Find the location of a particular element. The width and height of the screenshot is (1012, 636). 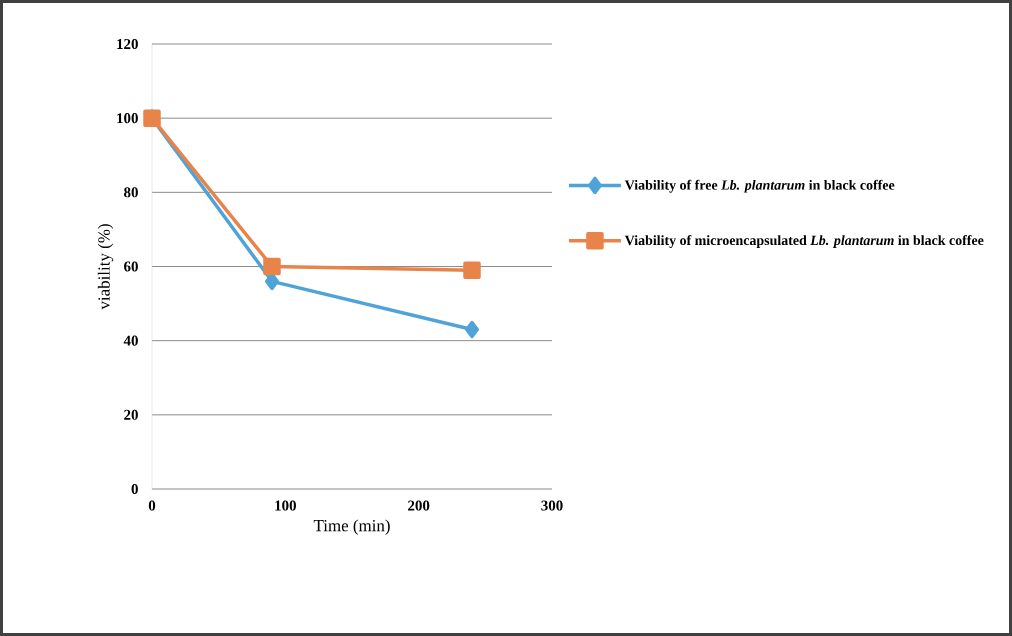

x-tick-label: 0 is located at coordinates (152, 505).